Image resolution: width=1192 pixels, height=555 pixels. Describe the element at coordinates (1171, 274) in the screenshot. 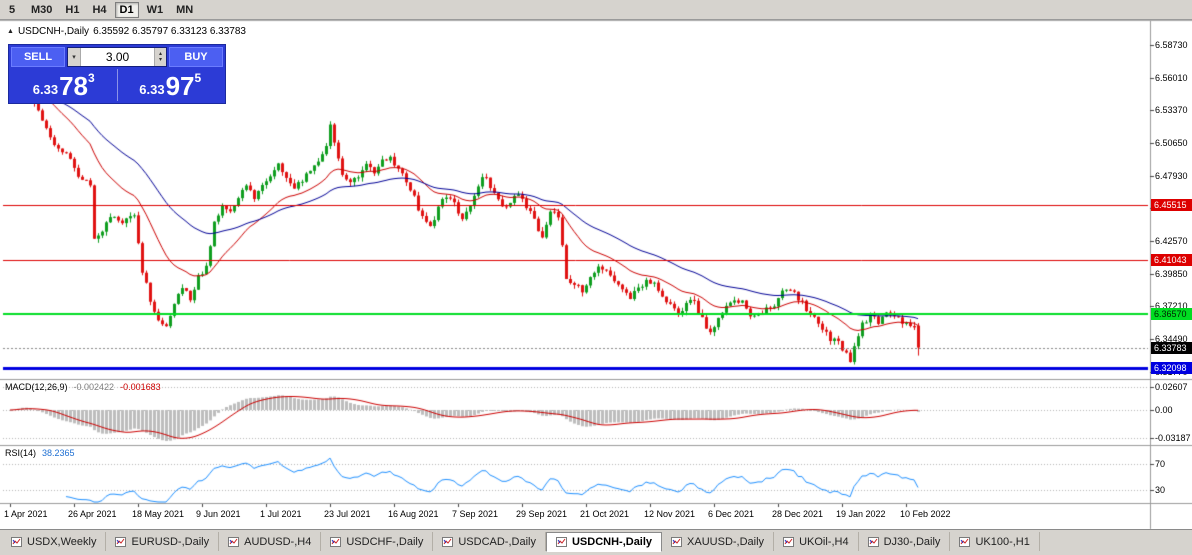

I see `price-axis` at that location.